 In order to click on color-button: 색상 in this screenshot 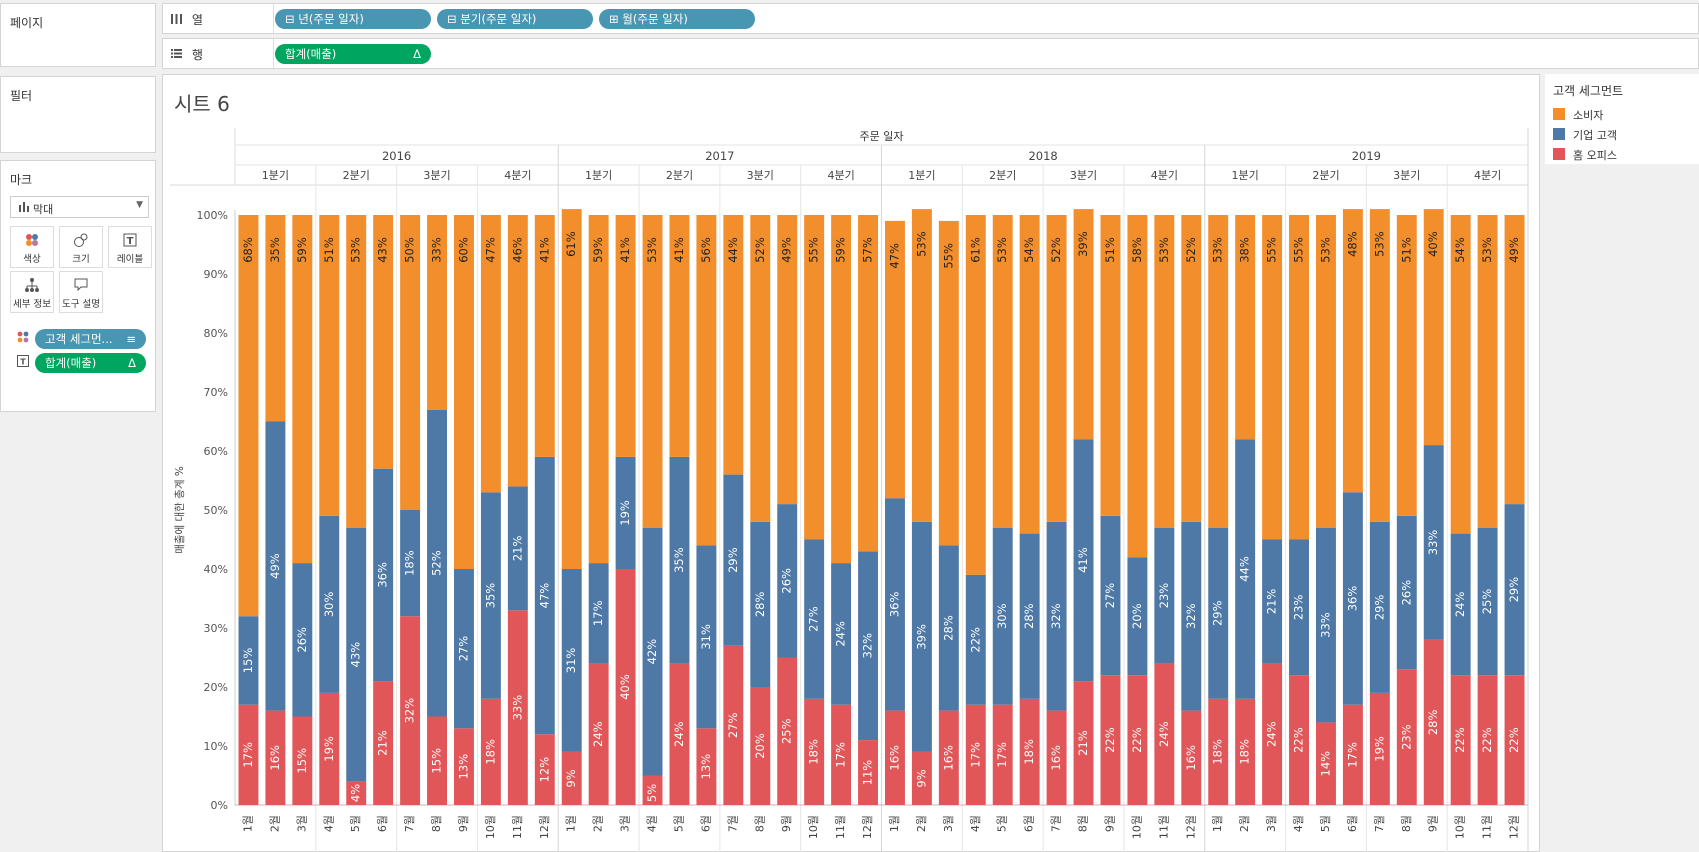, I will do `click(32, 247)`.